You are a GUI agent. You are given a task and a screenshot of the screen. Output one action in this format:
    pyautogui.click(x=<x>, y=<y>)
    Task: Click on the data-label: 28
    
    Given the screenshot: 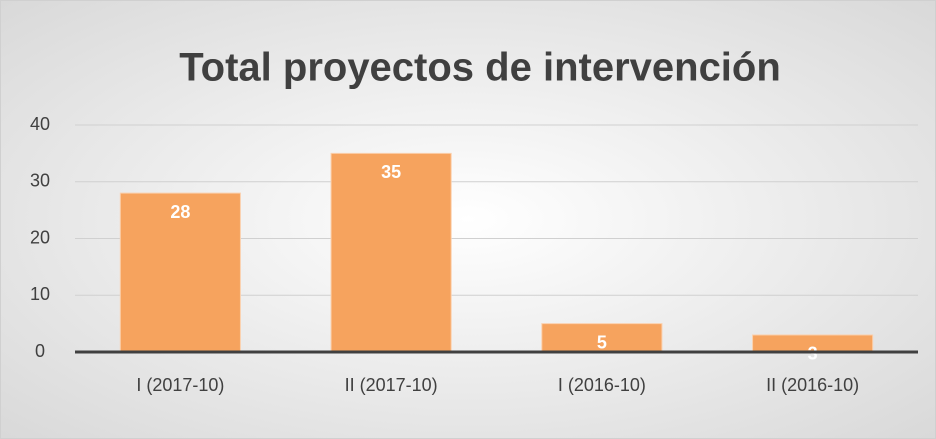 What is the action you would take?
    pyautogui.click(x=180, y=212)
    